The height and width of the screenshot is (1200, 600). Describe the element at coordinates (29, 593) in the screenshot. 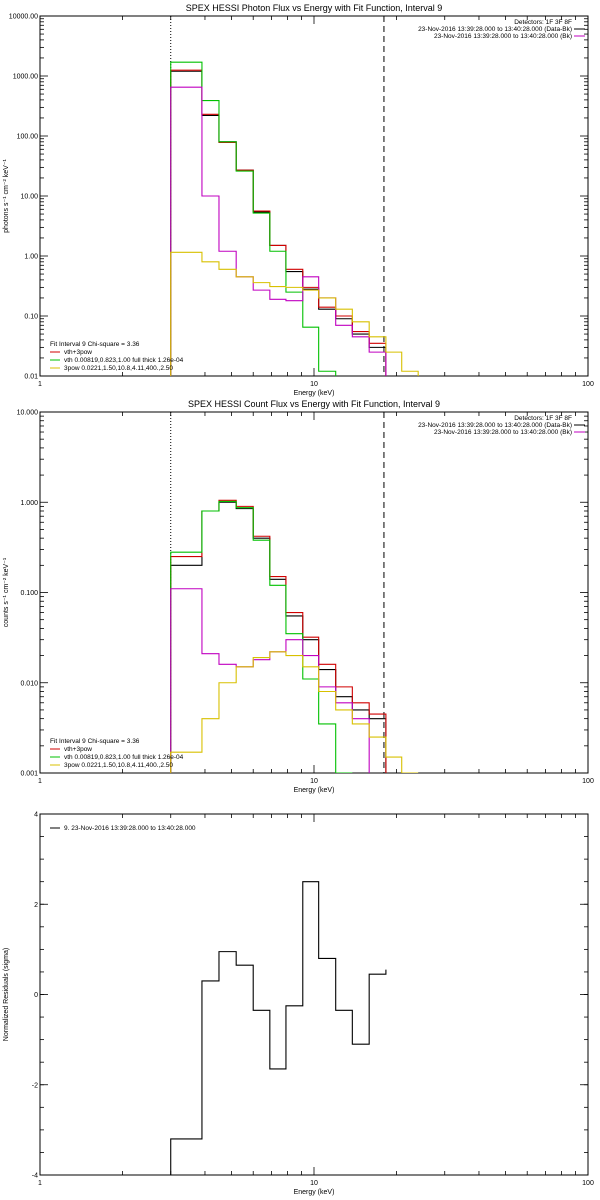

I see `y-tick-label: 0.100` at that location.